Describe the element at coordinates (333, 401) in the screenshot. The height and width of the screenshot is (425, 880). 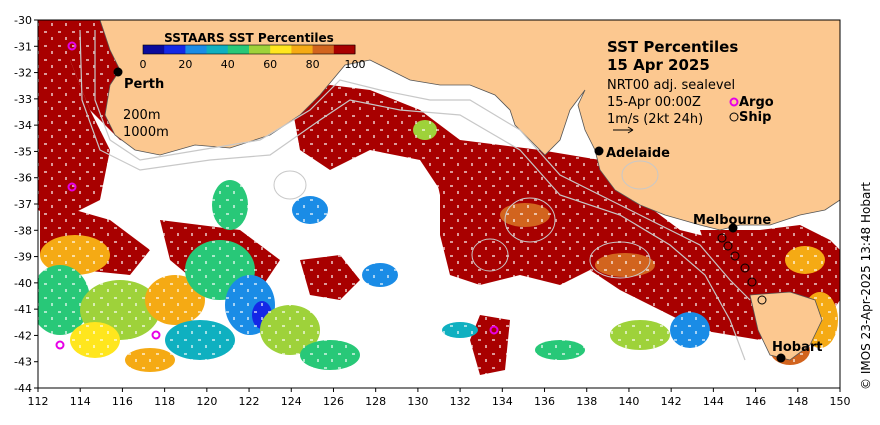
I see `lon-tick-label: 126` at that location.